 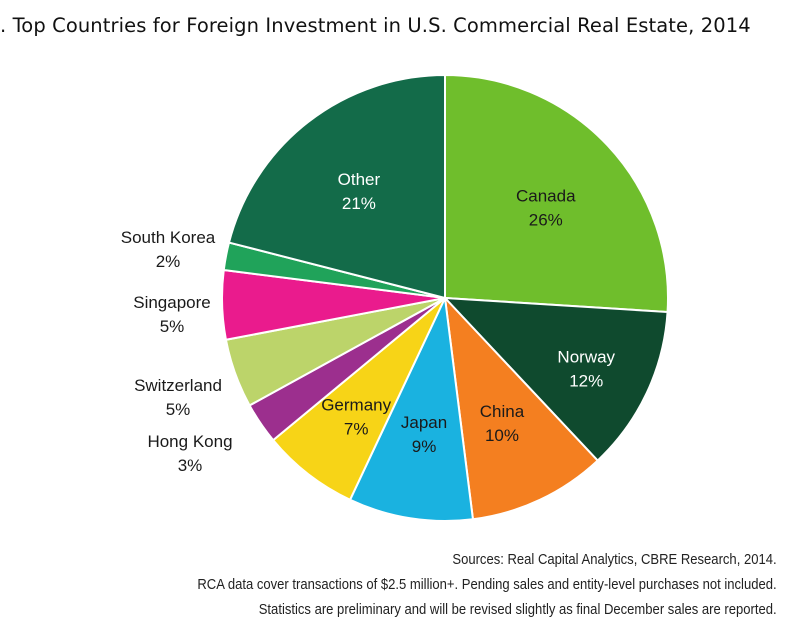 What do you see at coordinates (586, 356) in the screenshot?
I see `slice-label-norway: Norway` at bounding box center [586, 356].